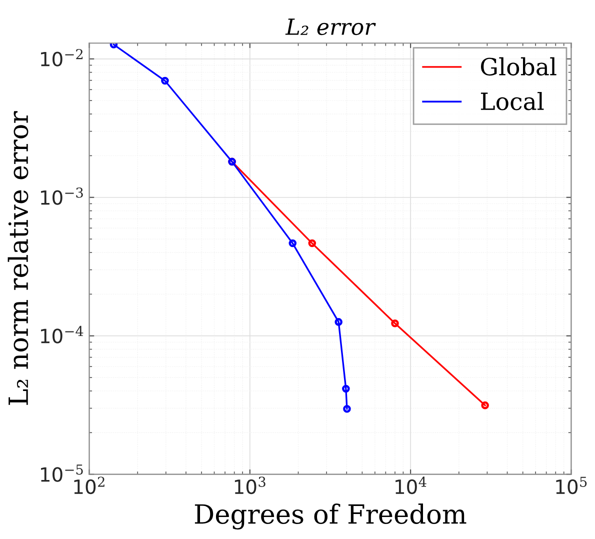 This screenshot has height=539, width=595. What do you see at coordinates (411, 485) in the screenshot?
I see `x-tick-label: 10$^{4}$` at bounding box center [411, 485].